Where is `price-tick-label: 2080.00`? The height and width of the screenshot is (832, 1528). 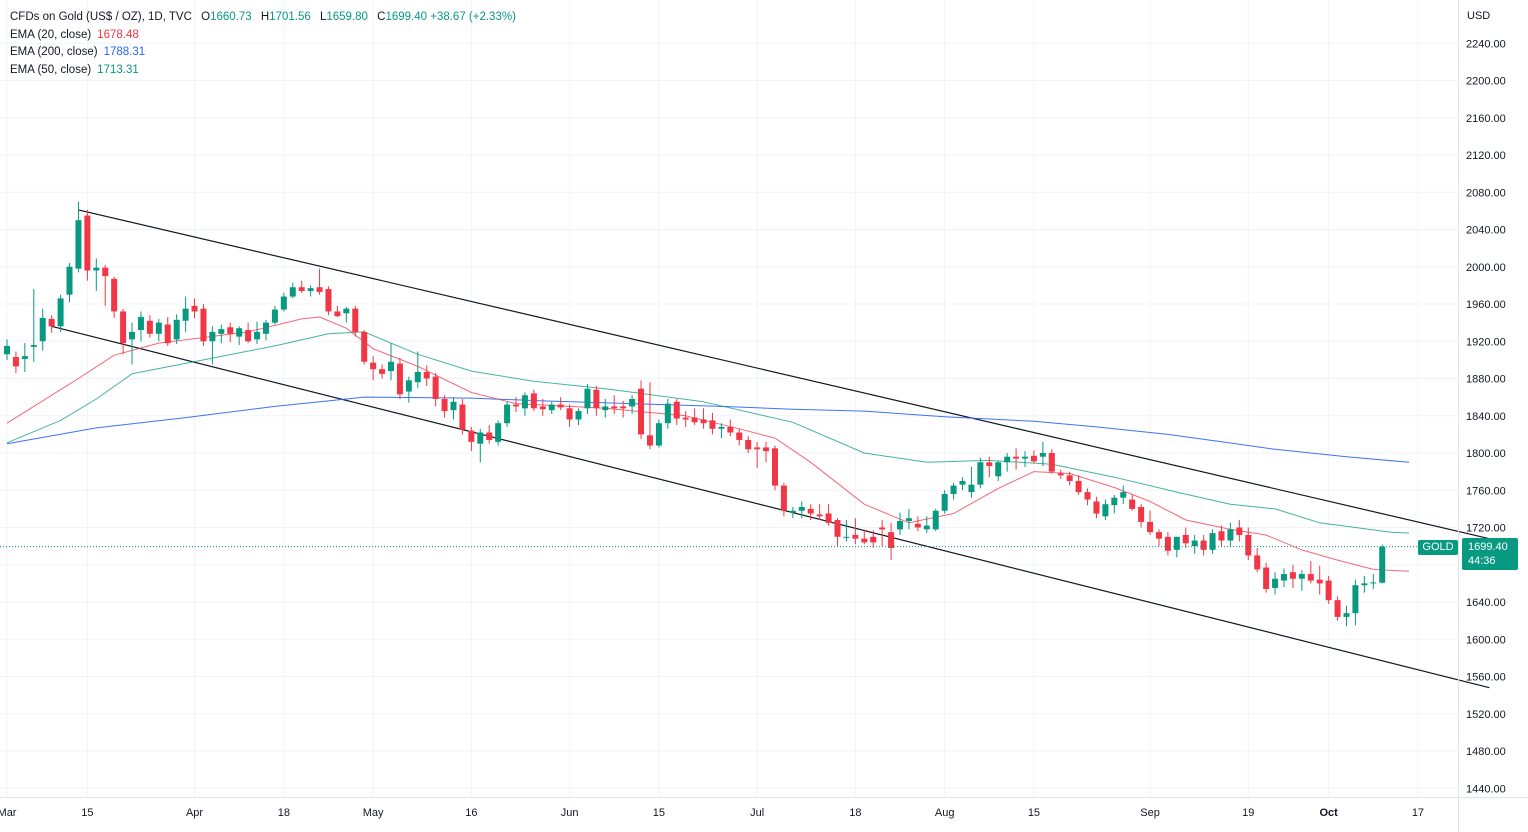
price-tick-label: 2080.00 is located at coordinates (1486, 193).